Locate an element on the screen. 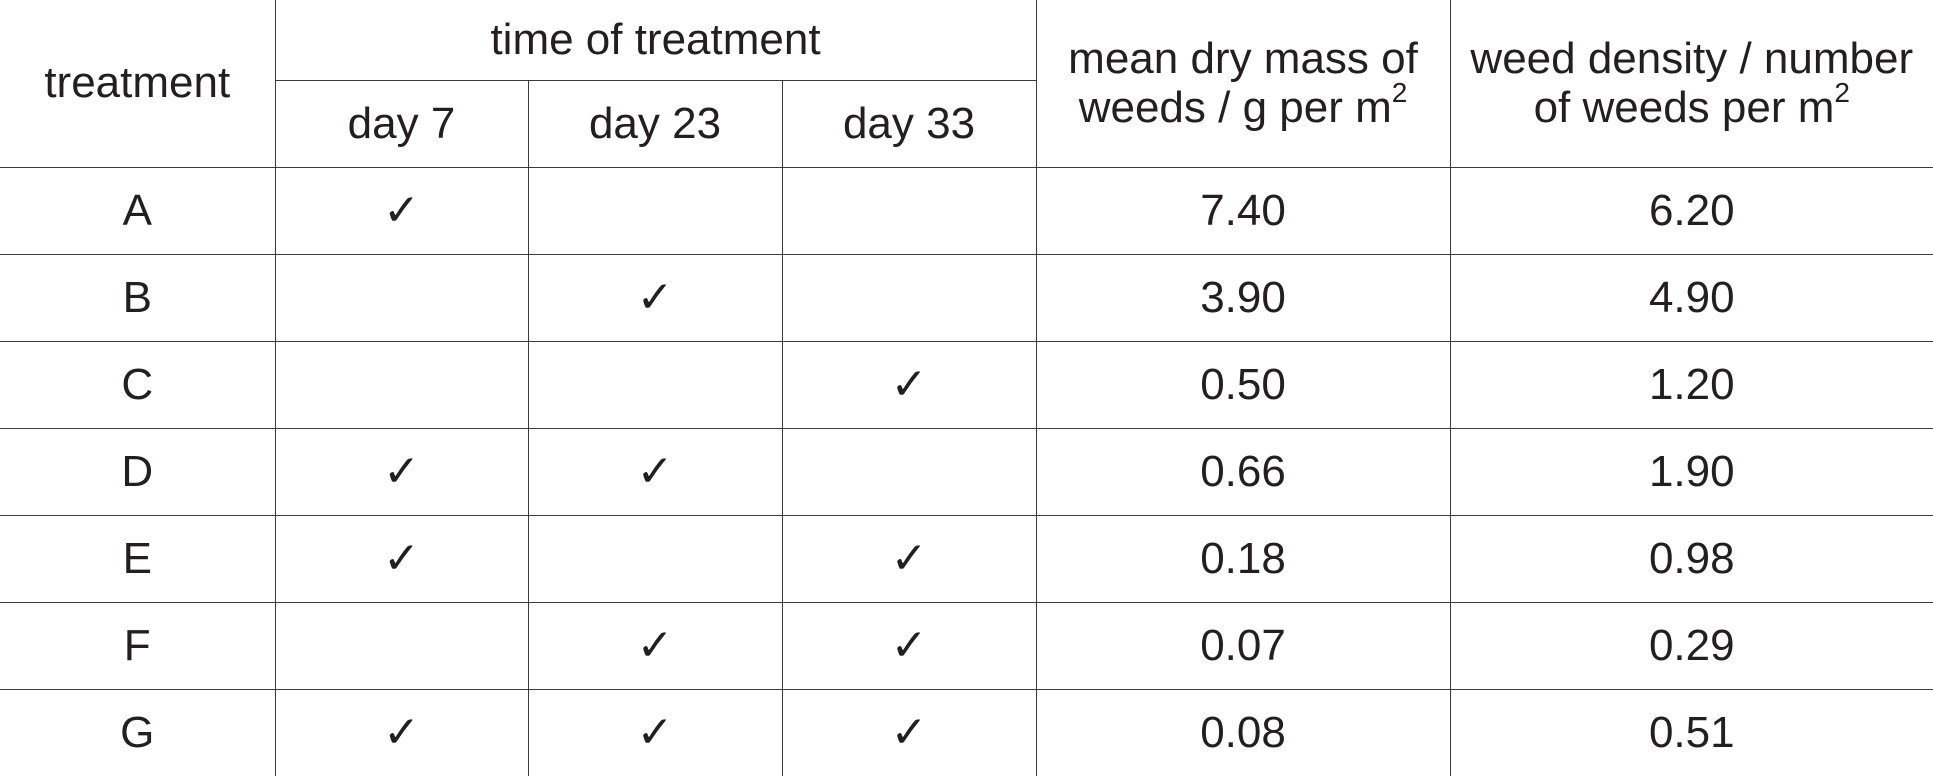  header-density-unit: of weeds per m is located at coordinates (1684, 107).